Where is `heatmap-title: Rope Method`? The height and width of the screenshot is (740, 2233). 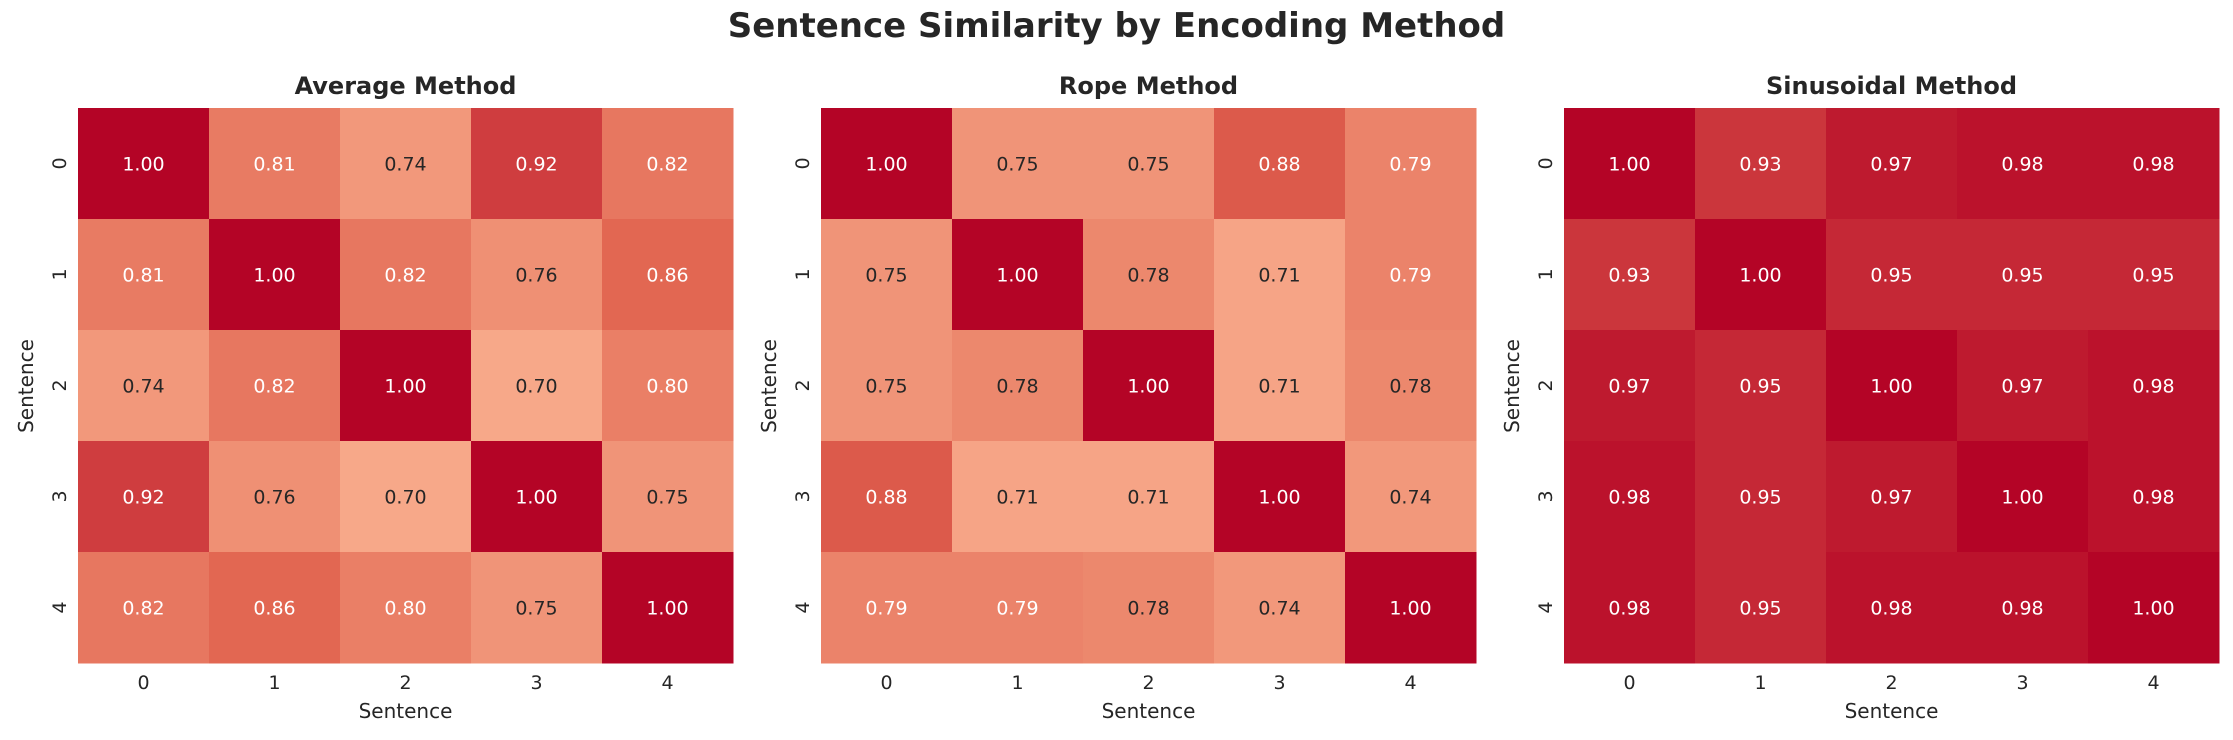 heatmap-title: Rope Method is located at coordinates (1148, 86).